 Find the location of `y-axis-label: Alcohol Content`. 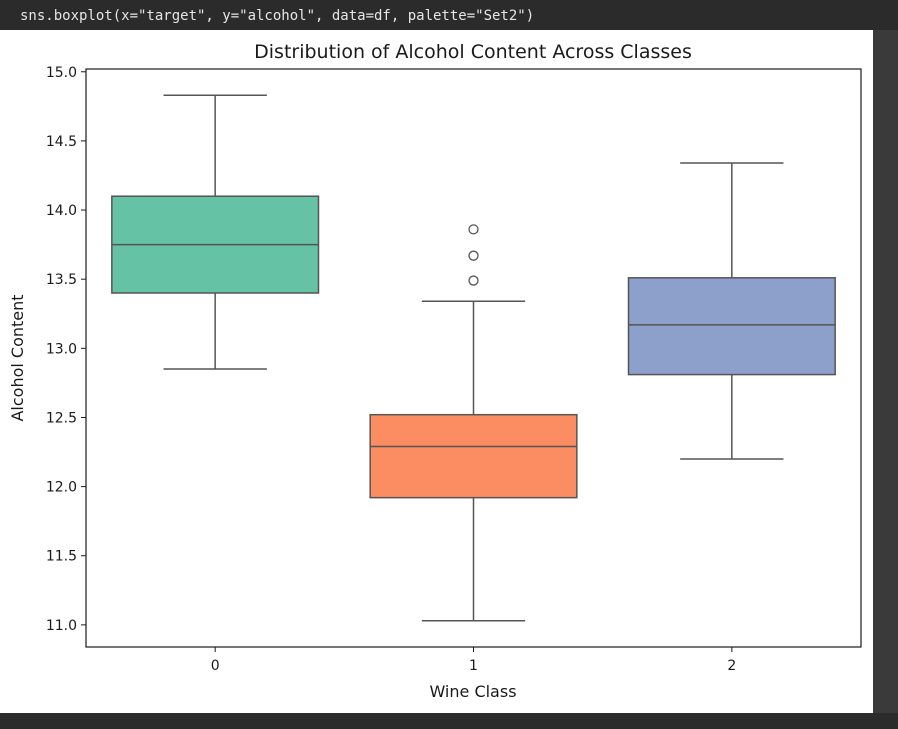

y-axis-label: Alcohol Content is located at coordinates (17, 357).